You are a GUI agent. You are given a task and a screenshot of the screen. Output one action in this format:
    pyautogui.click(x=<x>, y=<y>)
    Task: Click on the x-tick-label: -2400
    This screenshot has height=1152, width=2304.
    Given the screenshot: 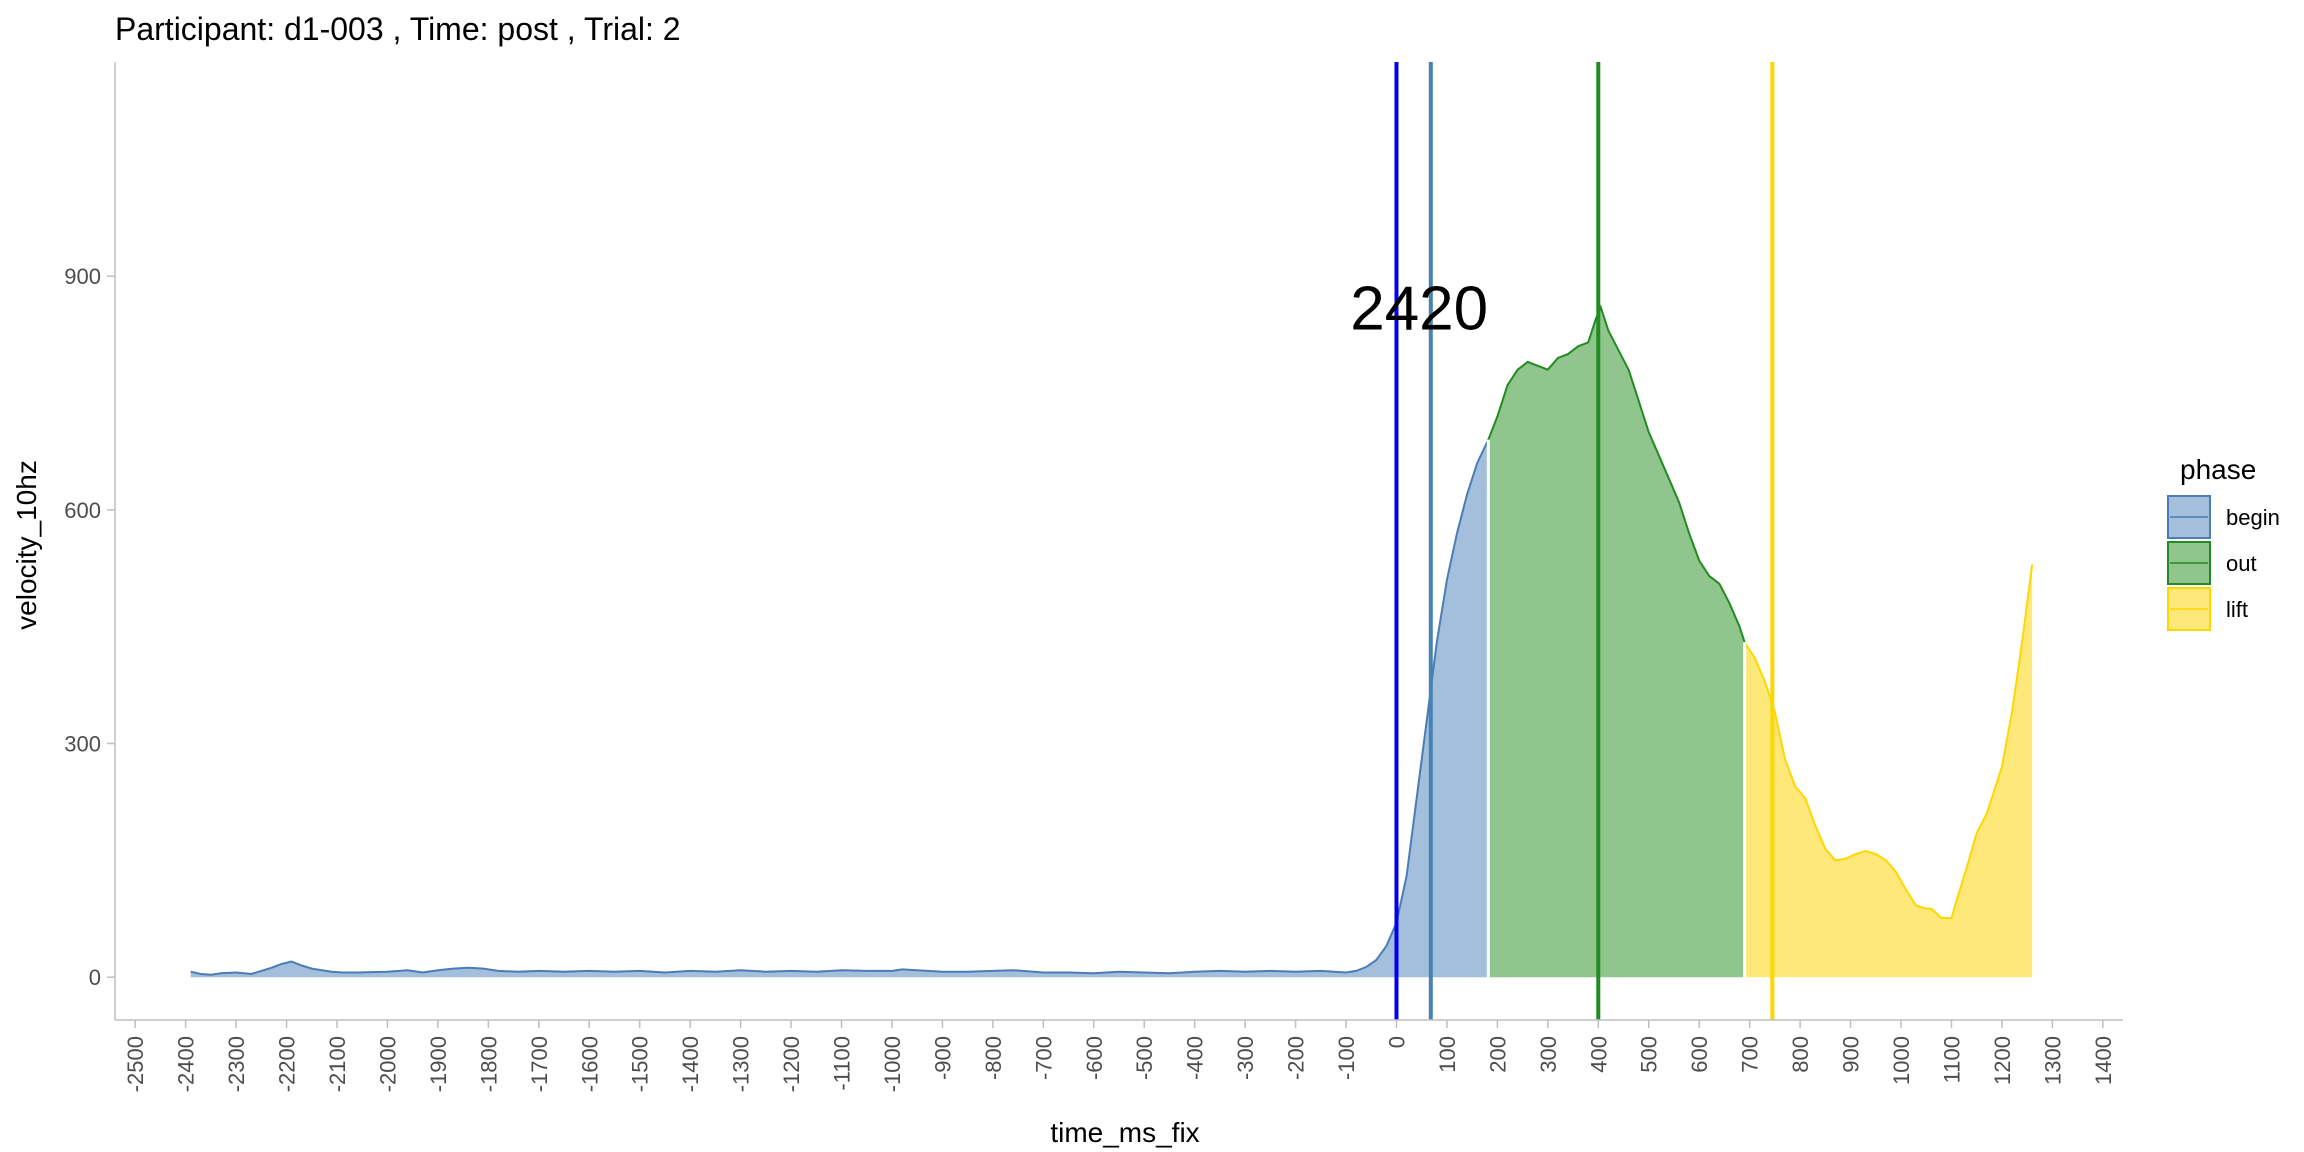 What is the action you would take?
    pyautogui.click(x=186, y=1064)
    